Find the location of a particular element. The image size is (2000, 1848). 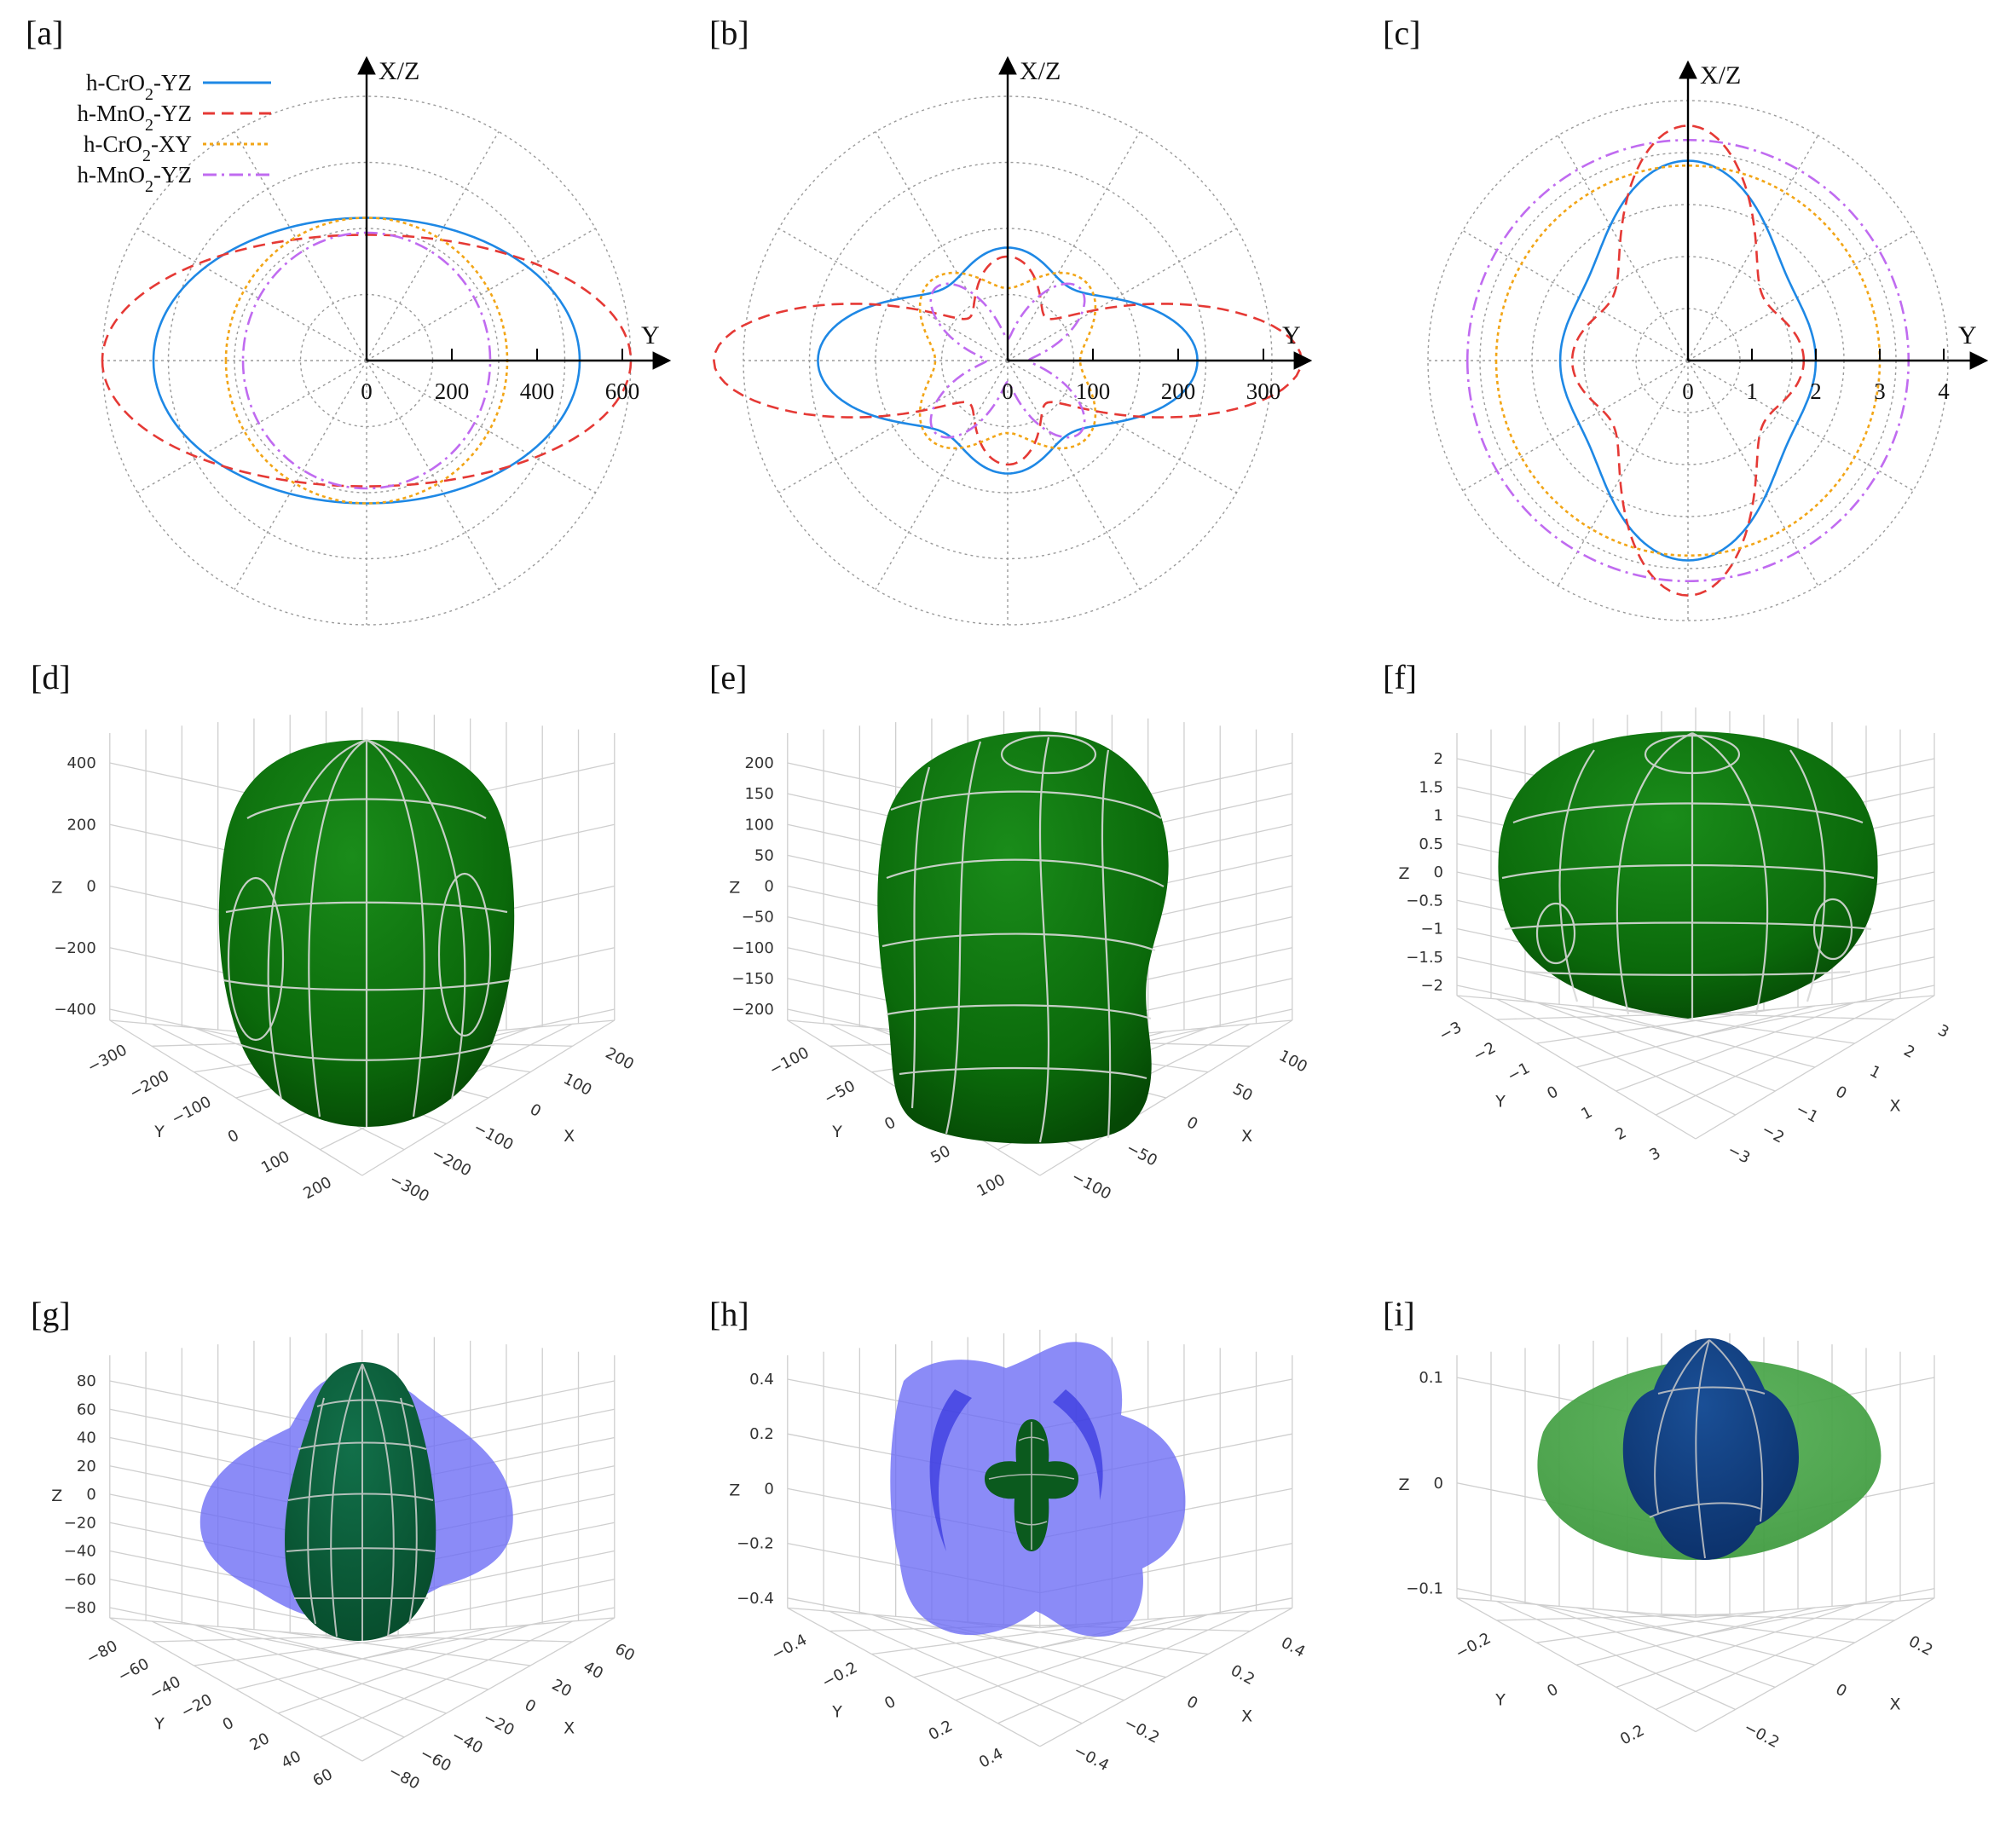

panel-label-e: [e] is located at coordinates (728, 677).